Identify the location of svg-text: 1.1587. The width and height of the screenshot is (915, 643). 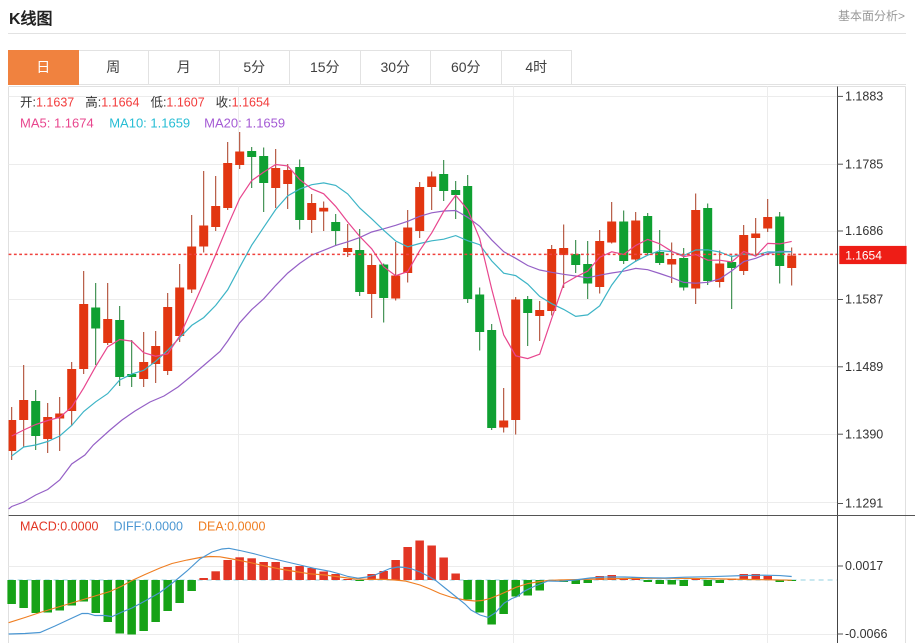
(864, 300).